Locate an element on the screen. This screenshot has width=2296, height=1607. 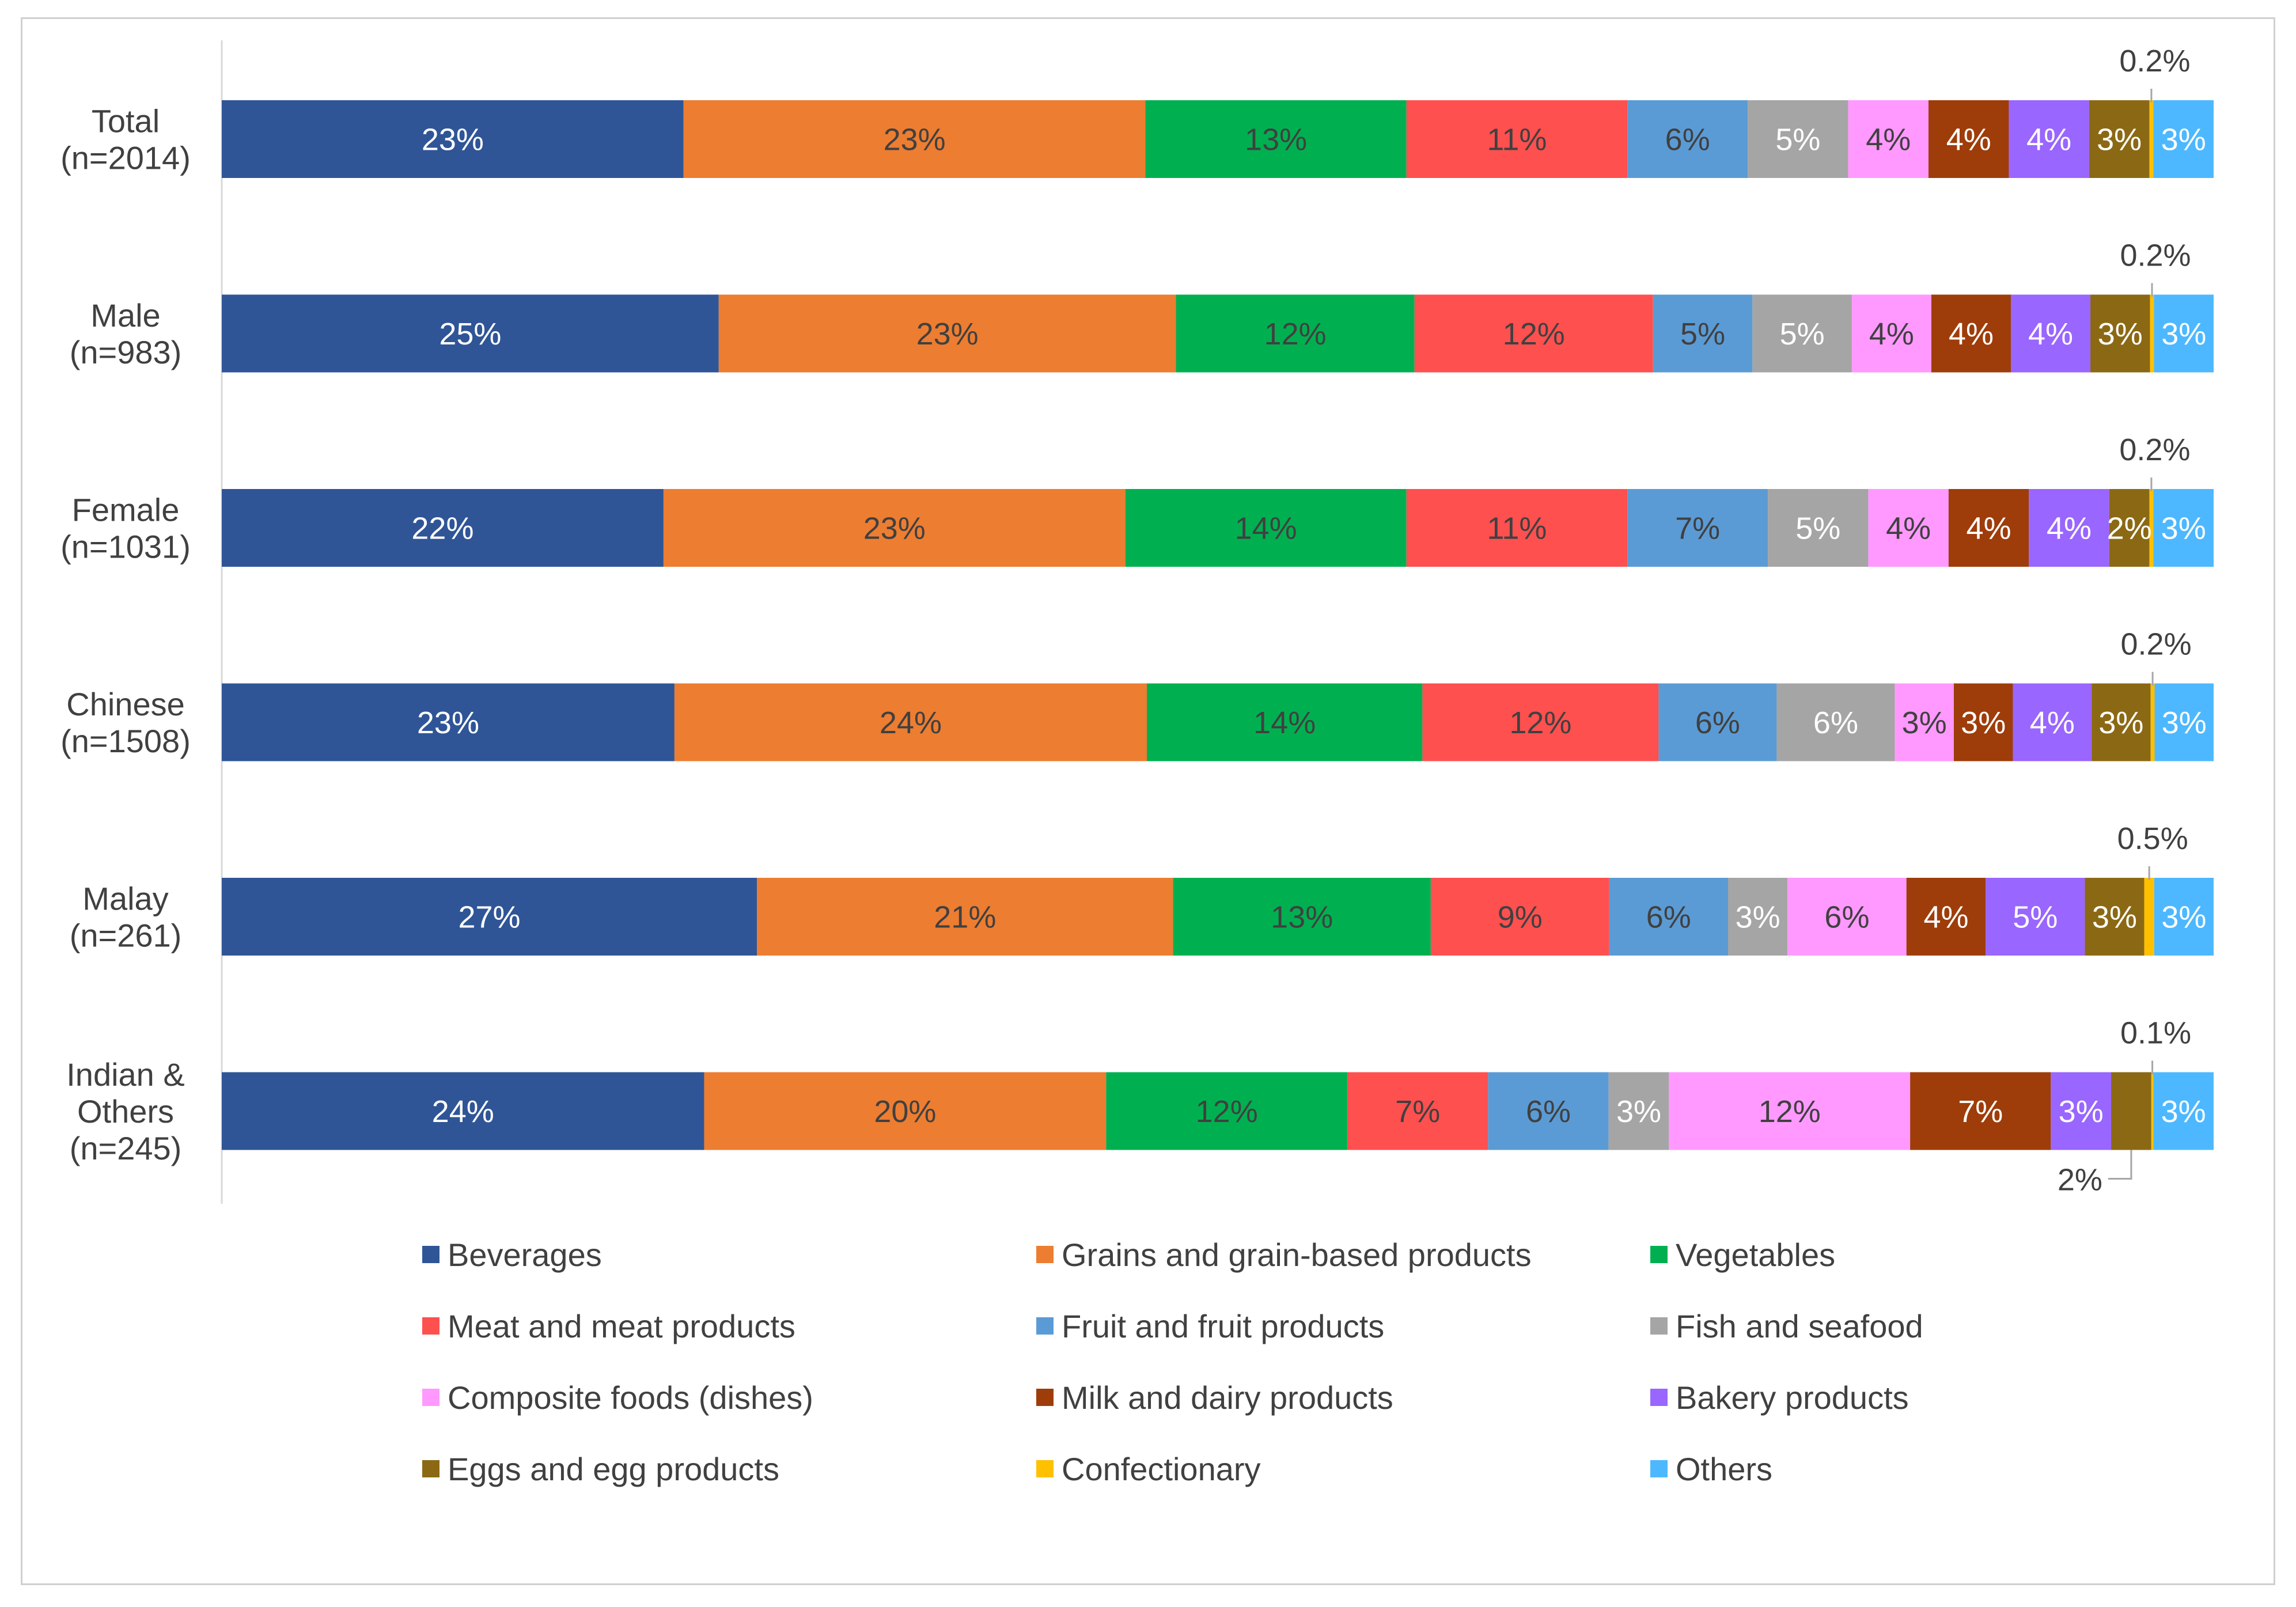
data-label: 27% is located at coordinates (489, 918).